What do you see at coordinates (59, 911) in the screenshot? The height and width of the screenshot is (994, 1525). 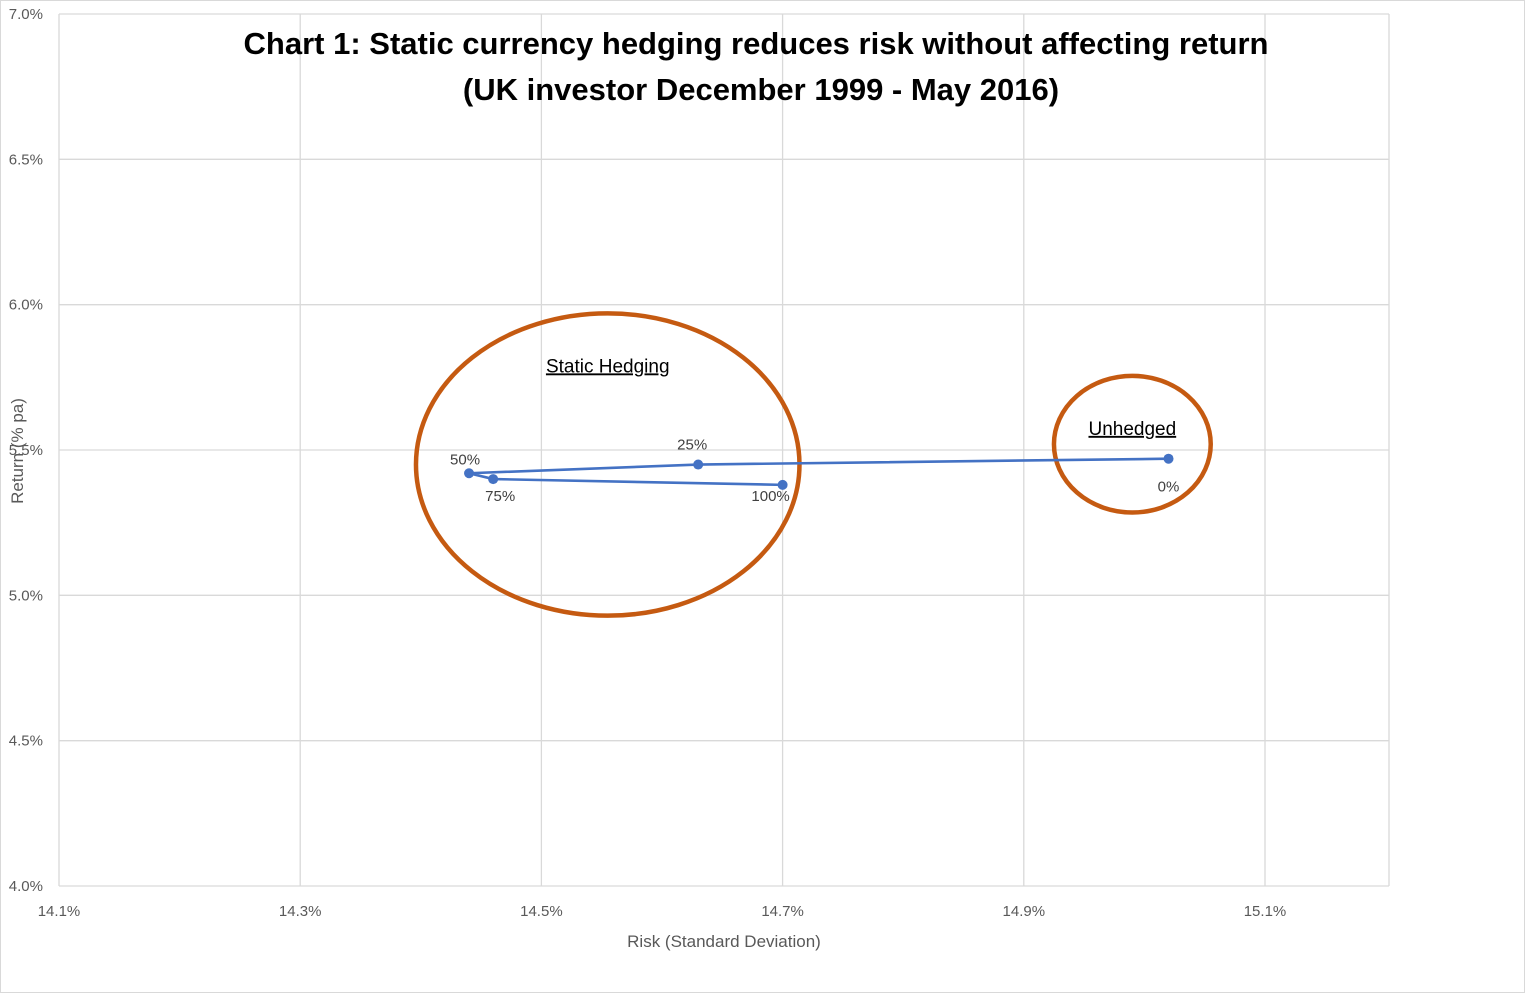 I see `x-tick-label: 14.1%` at bounding box center [59, 911].